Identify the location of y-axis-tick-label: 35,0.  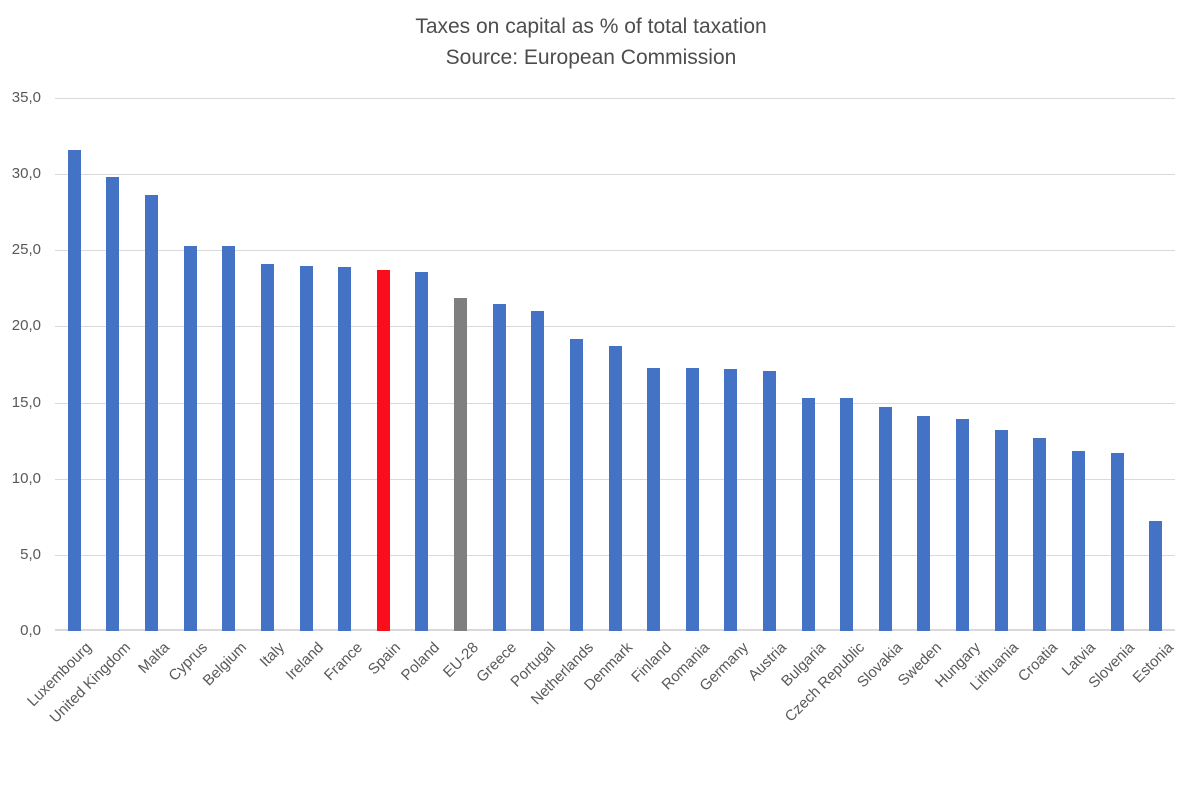
(26, 97).